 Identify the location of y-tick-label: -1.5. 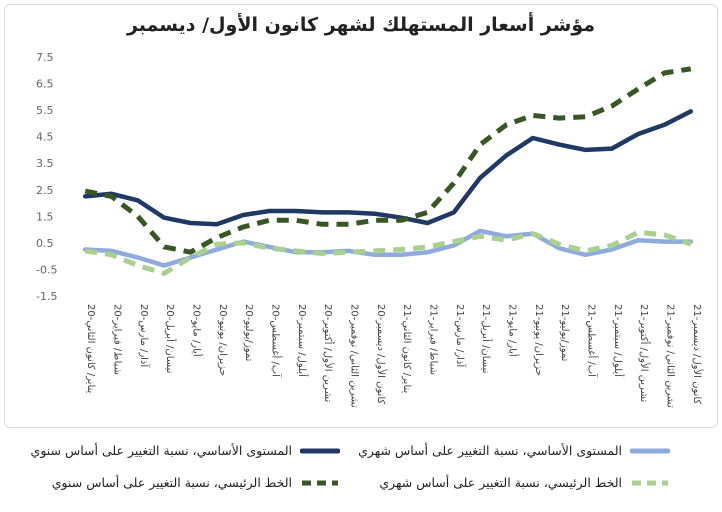
(46, 296).